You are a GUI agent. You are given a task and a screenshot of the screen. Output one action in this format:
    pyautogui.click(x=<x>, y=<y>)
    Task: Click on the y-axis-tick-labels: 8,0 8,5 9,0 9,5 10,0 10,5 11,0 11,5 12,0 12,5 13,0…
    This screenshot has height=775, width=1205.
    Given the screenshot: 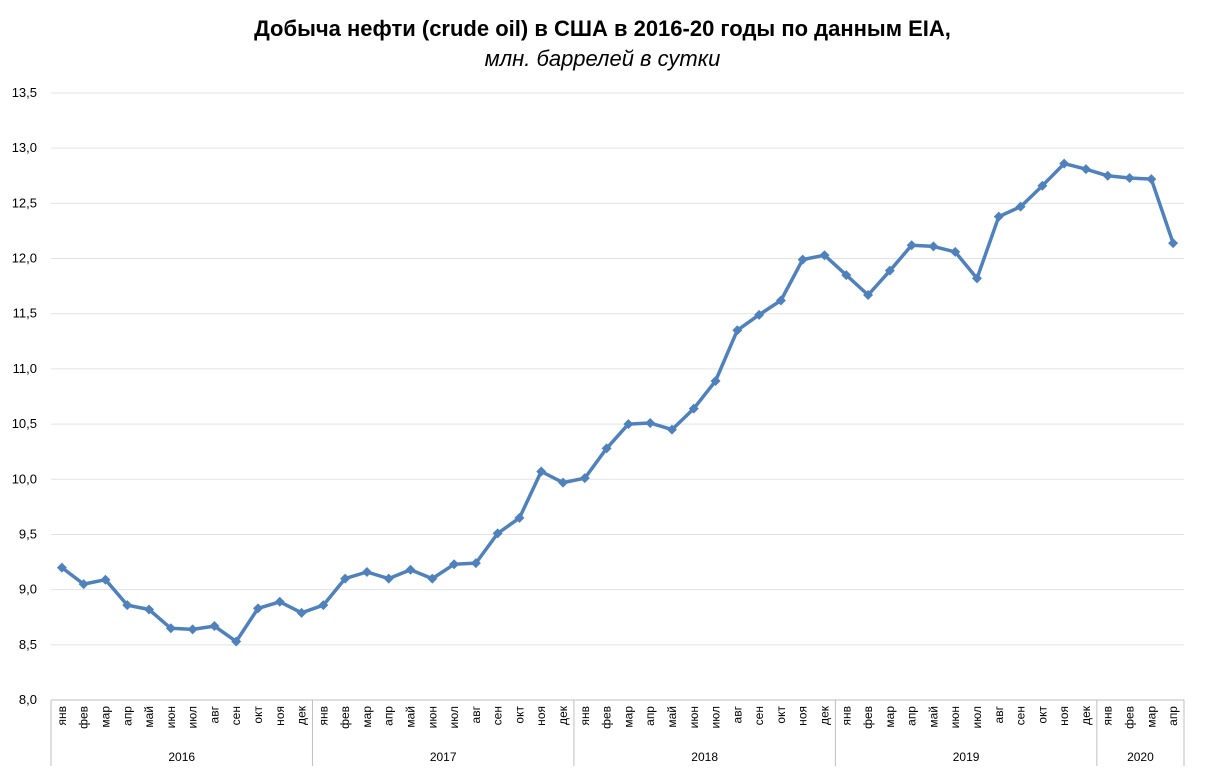 What is the action you would take?
    pyautogui.click(x=24, y=396)
    